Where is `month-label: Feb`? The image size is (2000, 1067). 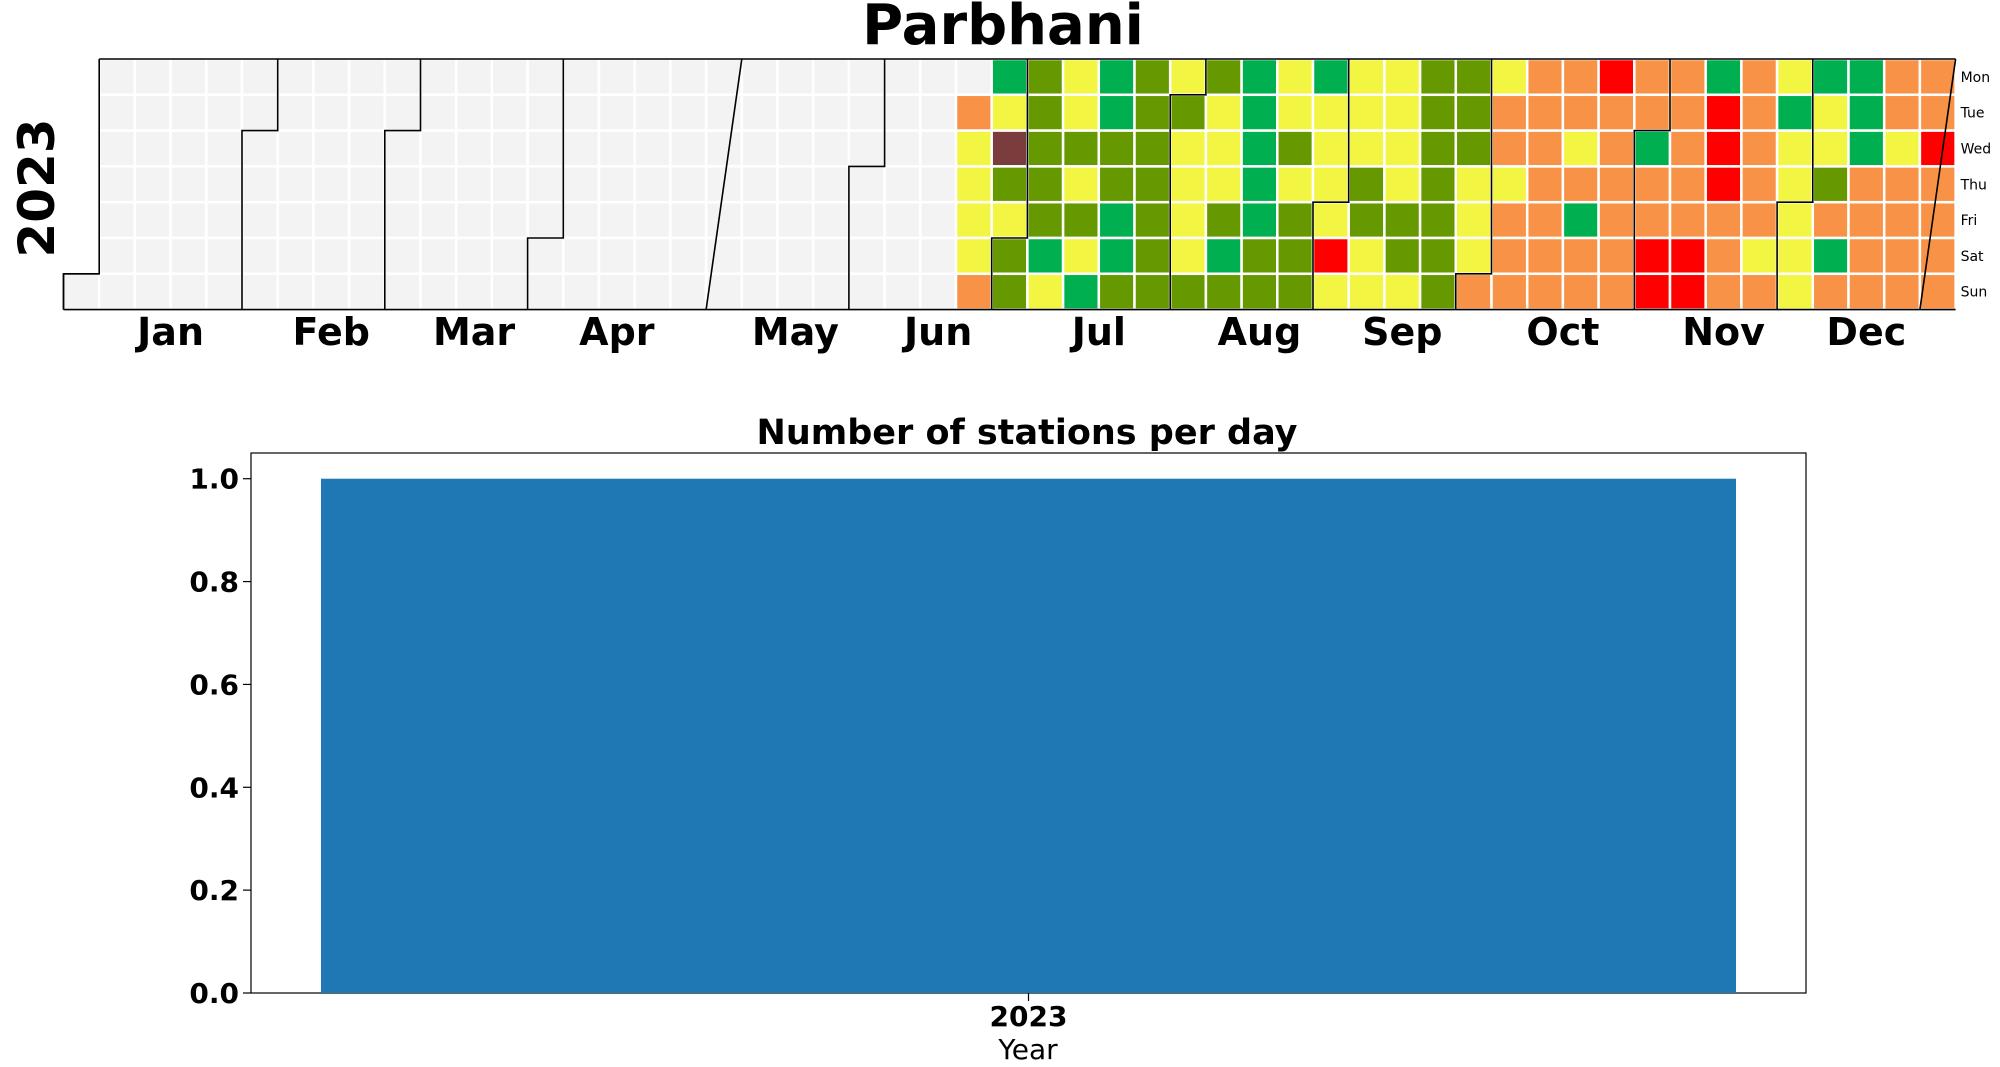
month-label: Feb is located at coordinates (331, 332).